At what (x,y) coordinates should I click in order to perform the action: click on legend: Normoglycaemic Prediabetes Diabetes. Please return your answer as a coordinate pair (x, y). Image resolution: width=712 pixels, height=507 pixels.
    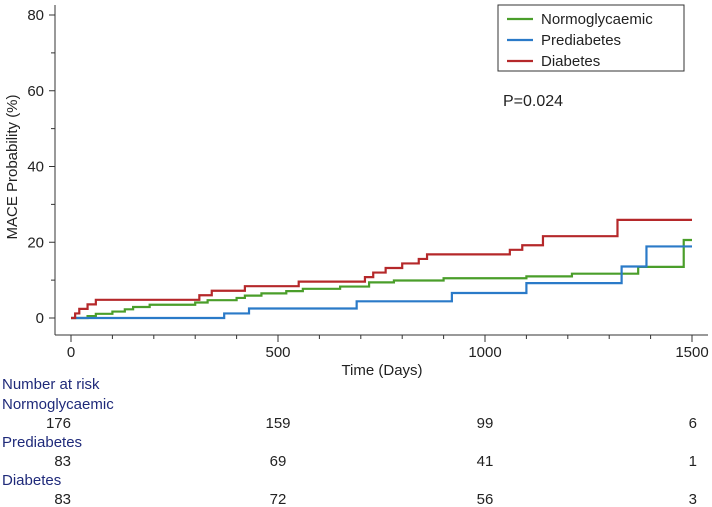
    Looking at the image, I should click on (591, 38).